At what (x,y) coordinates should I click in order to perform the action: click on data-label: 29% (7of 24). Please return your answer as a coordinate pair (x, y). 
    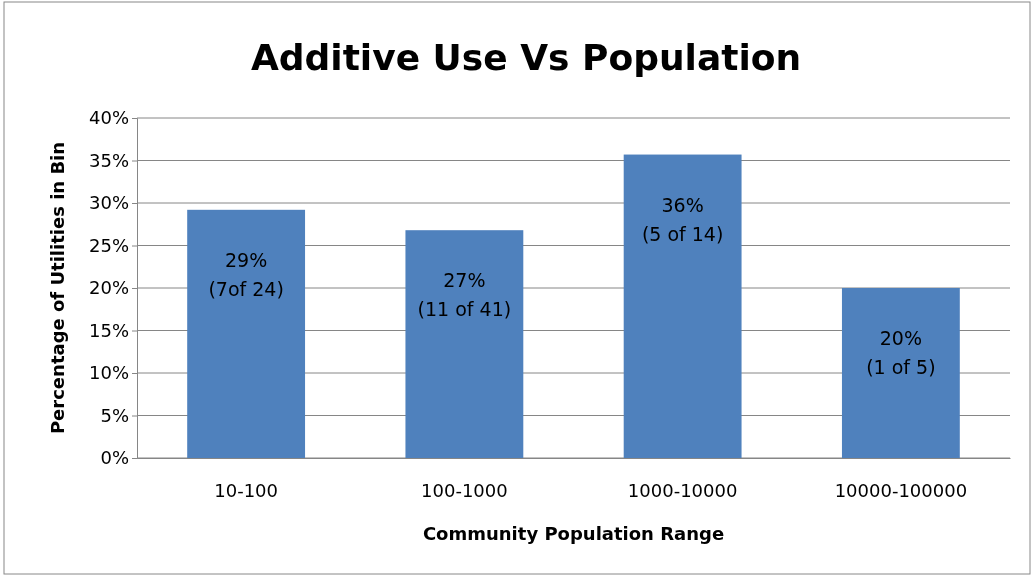
    Looking at the image, I should click on (246, 274).